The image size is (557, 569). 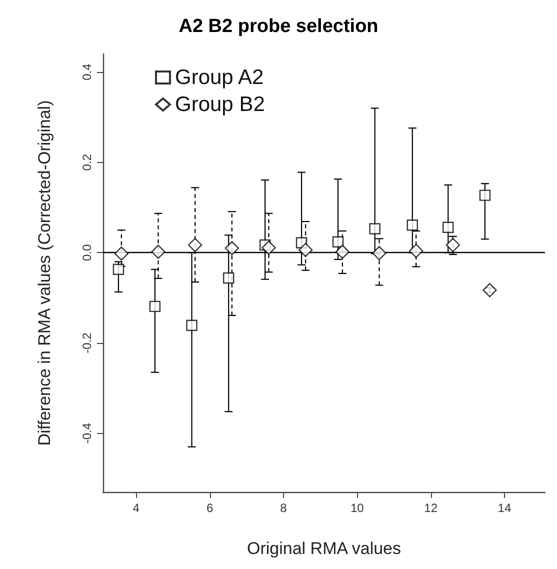 What do you see at coordinates (219, 77) in the screenshot?
I see `legend-label: Group A2` at bounding box center [219, 77].